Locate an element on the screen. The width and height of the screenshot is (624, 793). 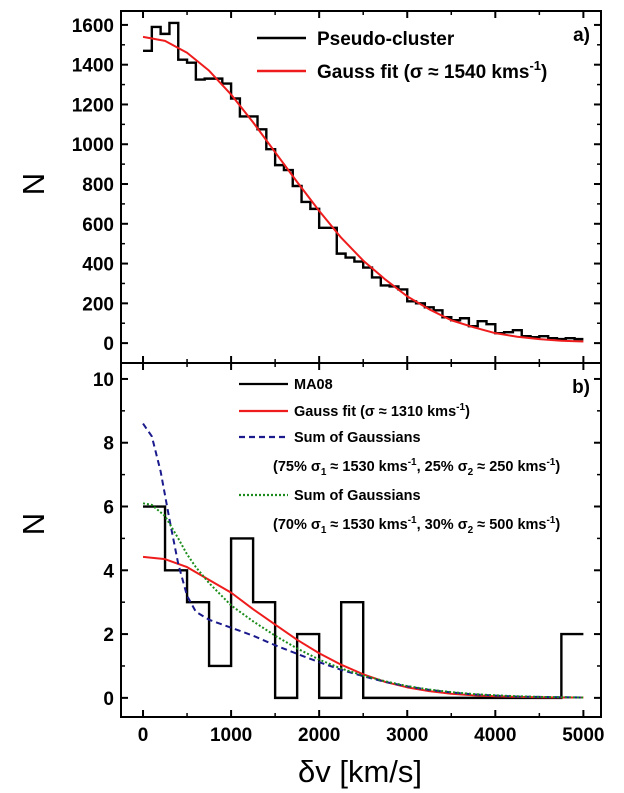
pb-legend-label-0: MA08 is located at coordinates (313, 385).